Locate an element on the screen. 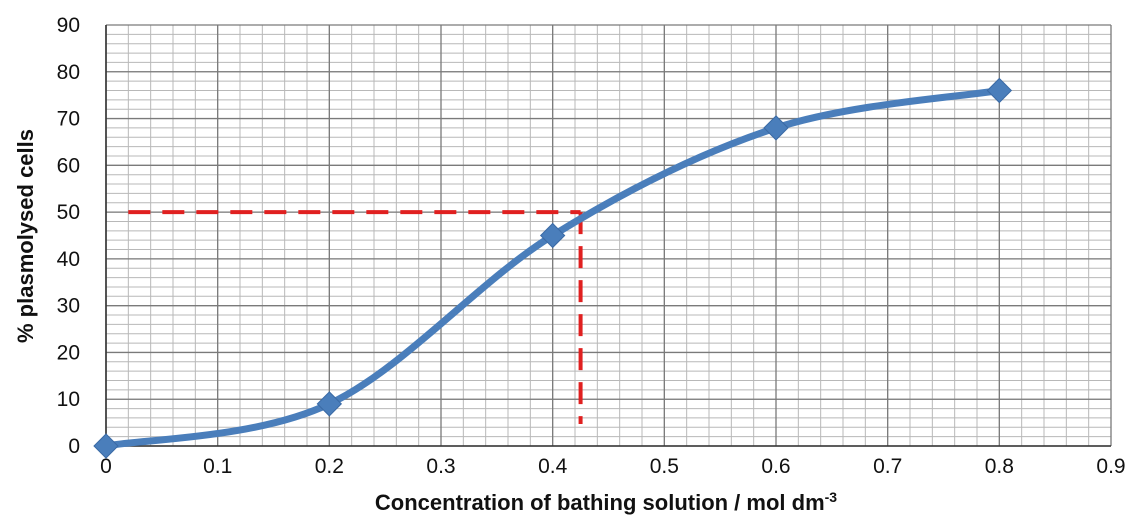 This screenshot has width=1139, height=518. y-tick-label: 90 is located at coordinates (68, 25).